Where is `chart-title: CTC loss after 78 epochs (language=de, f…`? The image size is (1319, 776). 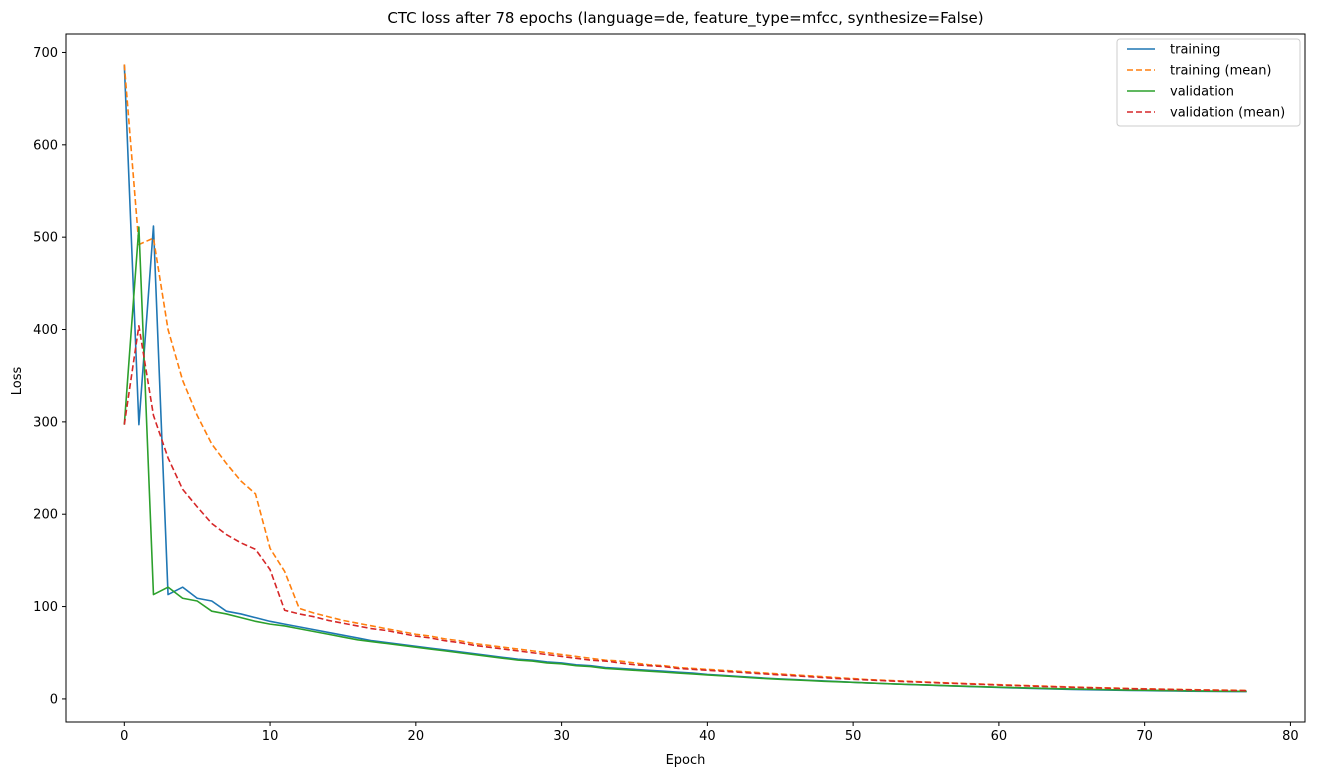
chart-title: CTC loss after 78 epochs (language=de, f… is located at coordinates (685, 18).